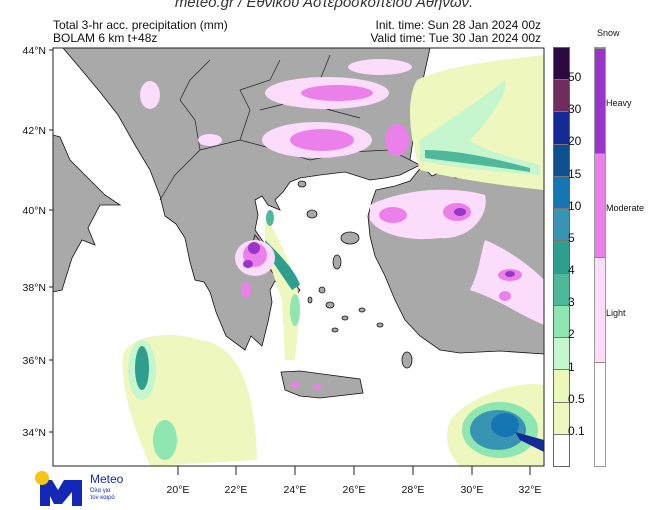 The width and height of the screenshot is (648, 510). I want to click on lat-label: 36°N, so click(34, 361).